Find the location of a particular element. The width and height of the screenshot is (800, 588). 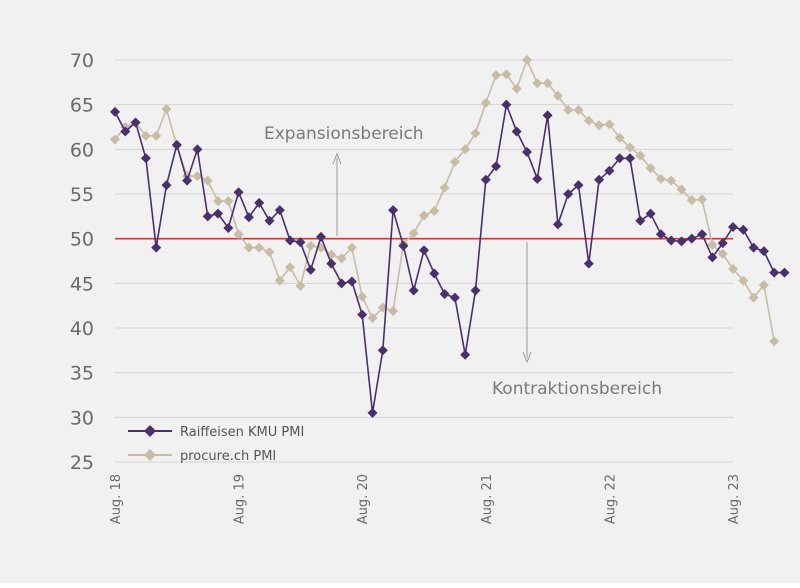

y-tick-label-50: 50 is located at coordinates (82, 240).